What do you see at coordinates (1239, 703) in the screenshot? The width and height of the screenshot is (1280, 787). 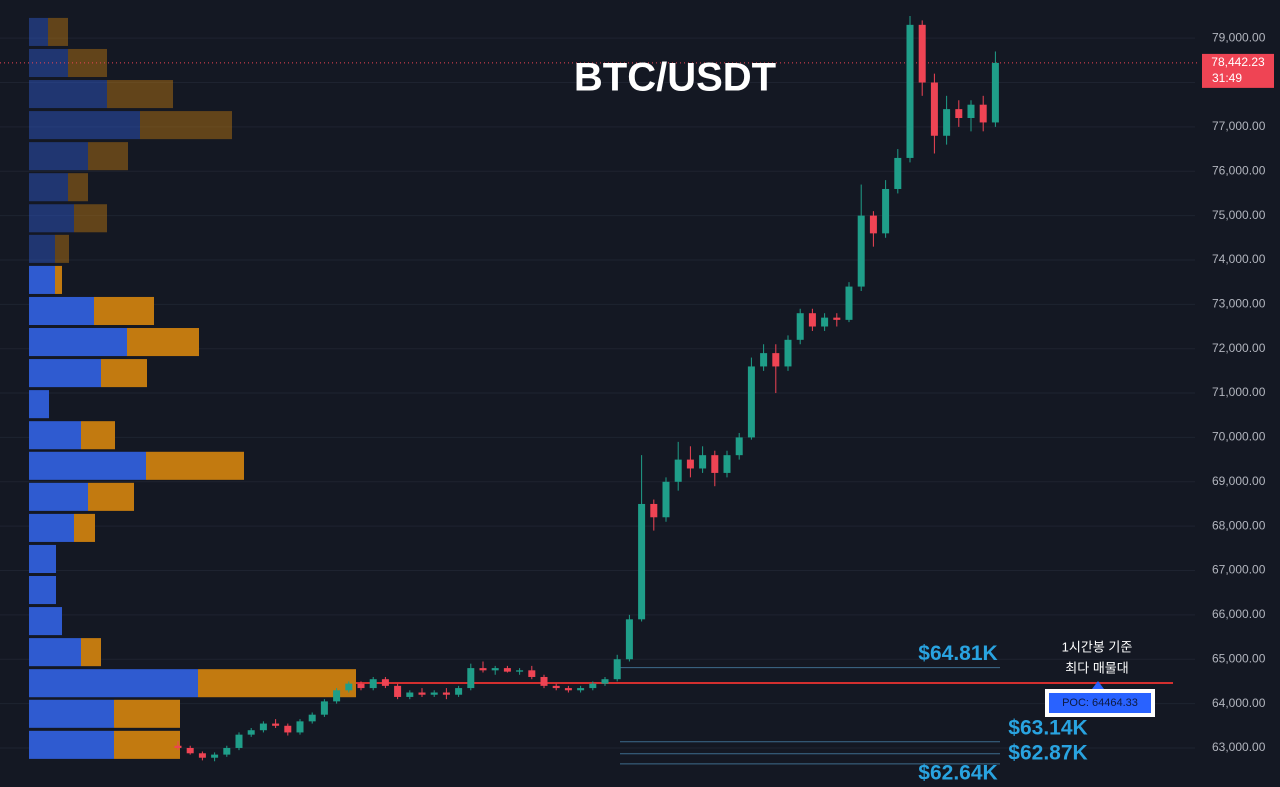 I see `y-tick-label: 64,000.00` at bounding box center [1239, 703].